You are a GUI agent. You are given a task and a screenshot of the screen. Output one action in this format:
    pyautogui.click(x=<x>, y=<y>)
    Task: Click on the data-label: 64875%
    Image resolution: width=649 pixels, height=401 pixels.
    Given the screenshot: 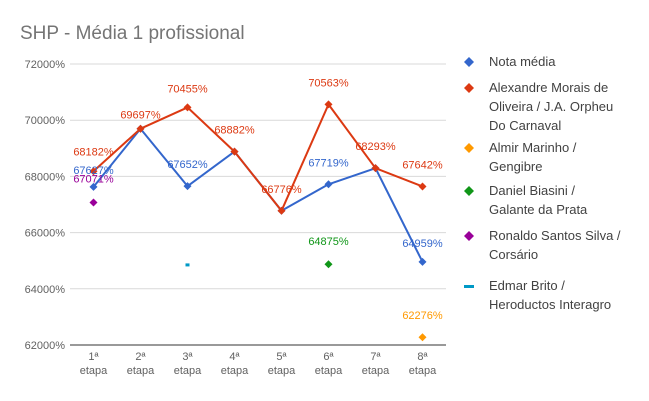 What is the action you would take?
    pyautogui.click(x=328, y=242)
    